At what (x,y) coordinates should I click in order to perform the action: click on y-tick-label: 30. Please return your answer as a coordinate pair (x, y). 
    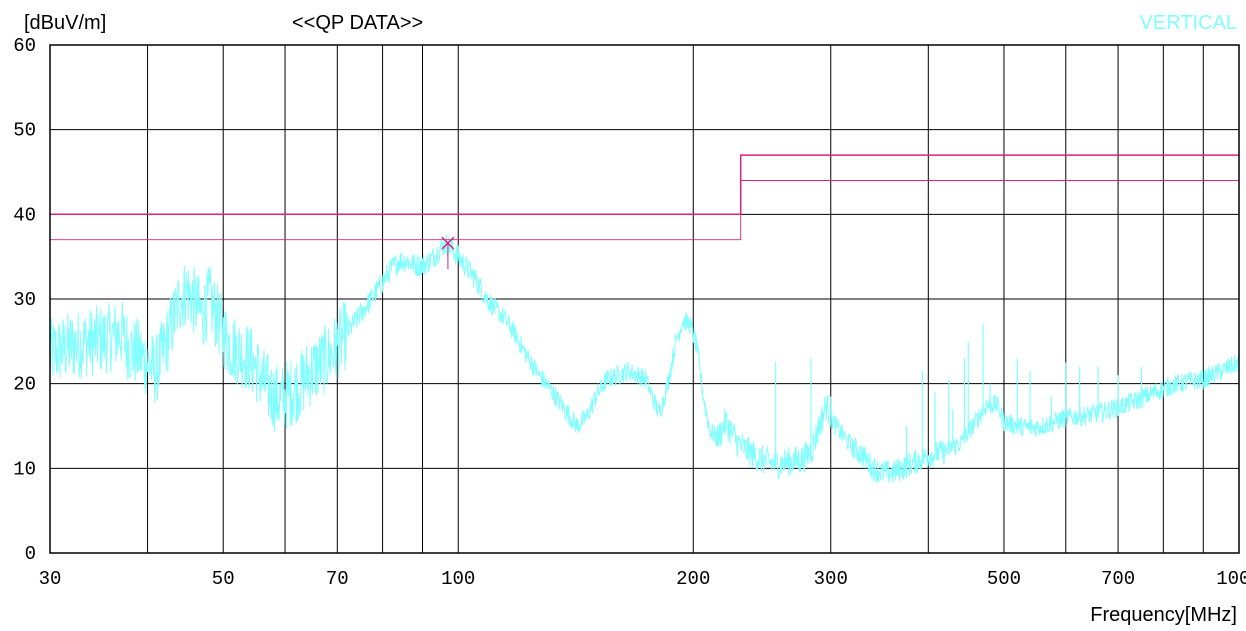
    Looking at the image, I should click on (24, 300).